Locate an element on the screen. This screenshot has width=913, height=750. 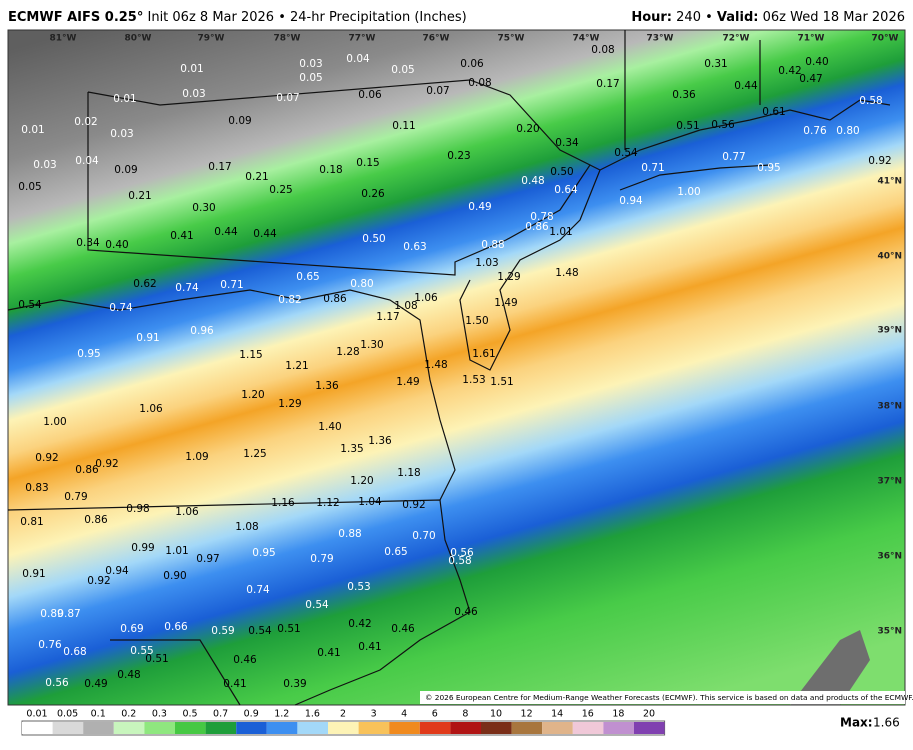
precip-value: 0.54 is located at coordinates (626, 153).